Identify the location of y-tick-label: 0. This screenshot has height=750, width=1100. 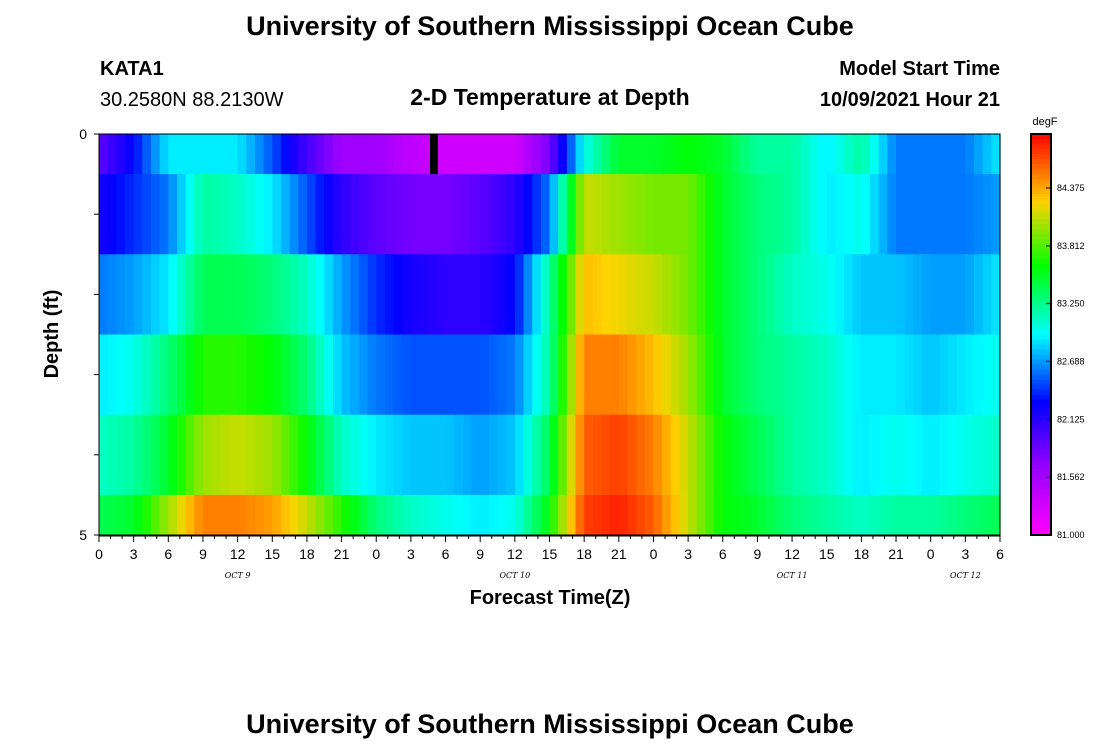
(83, 134).